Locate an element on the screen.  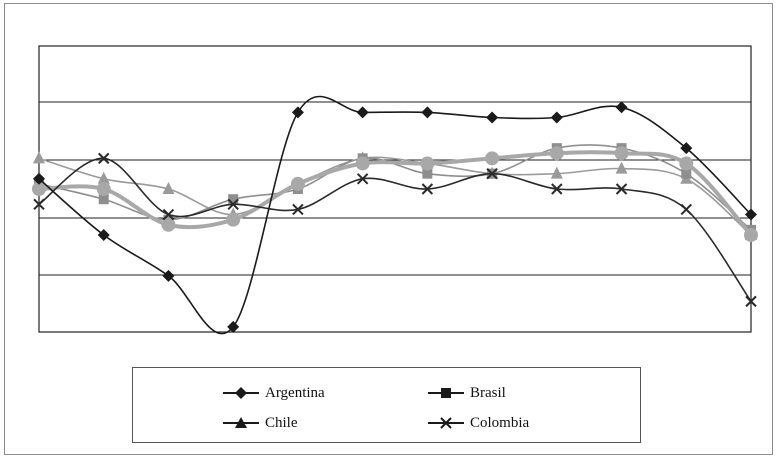
legend-item-chile: Chile is located at coordinates (260, 423).